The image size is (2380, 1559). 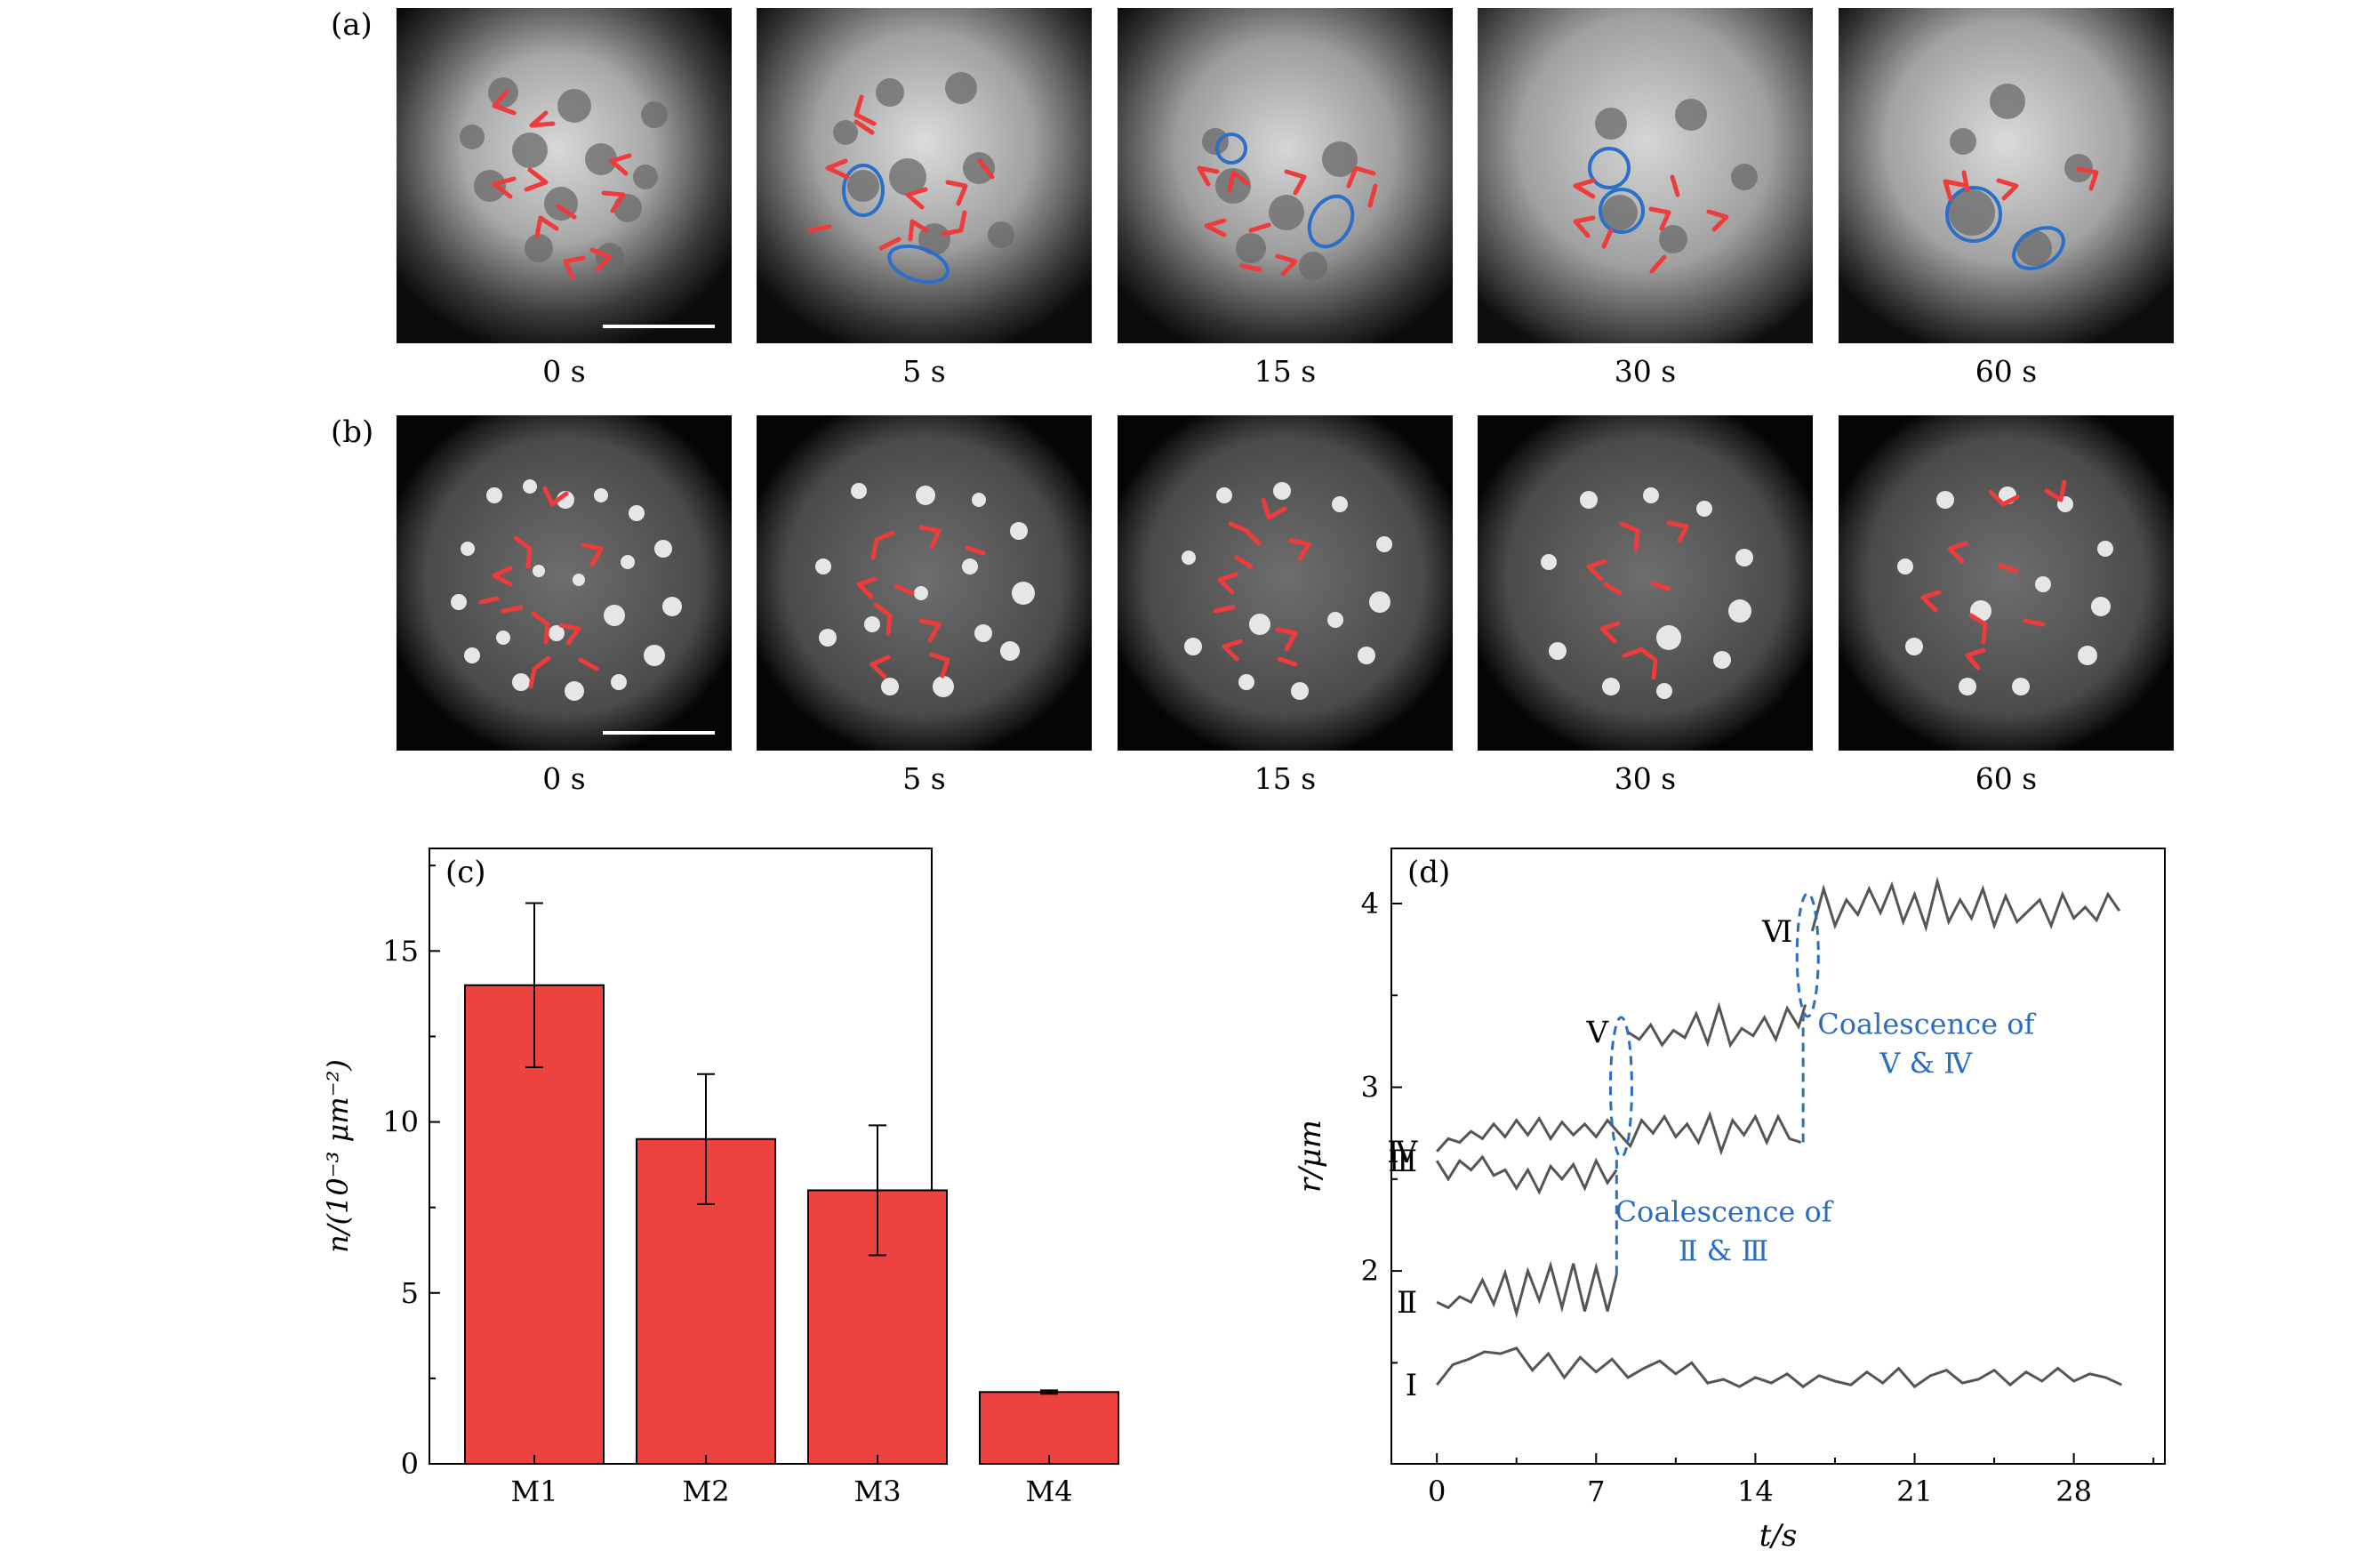 What do you see at coordinates (1776, 932) in the screenshot?
I see `series-label: Ⅵ` at bounding box center [1776, 932].